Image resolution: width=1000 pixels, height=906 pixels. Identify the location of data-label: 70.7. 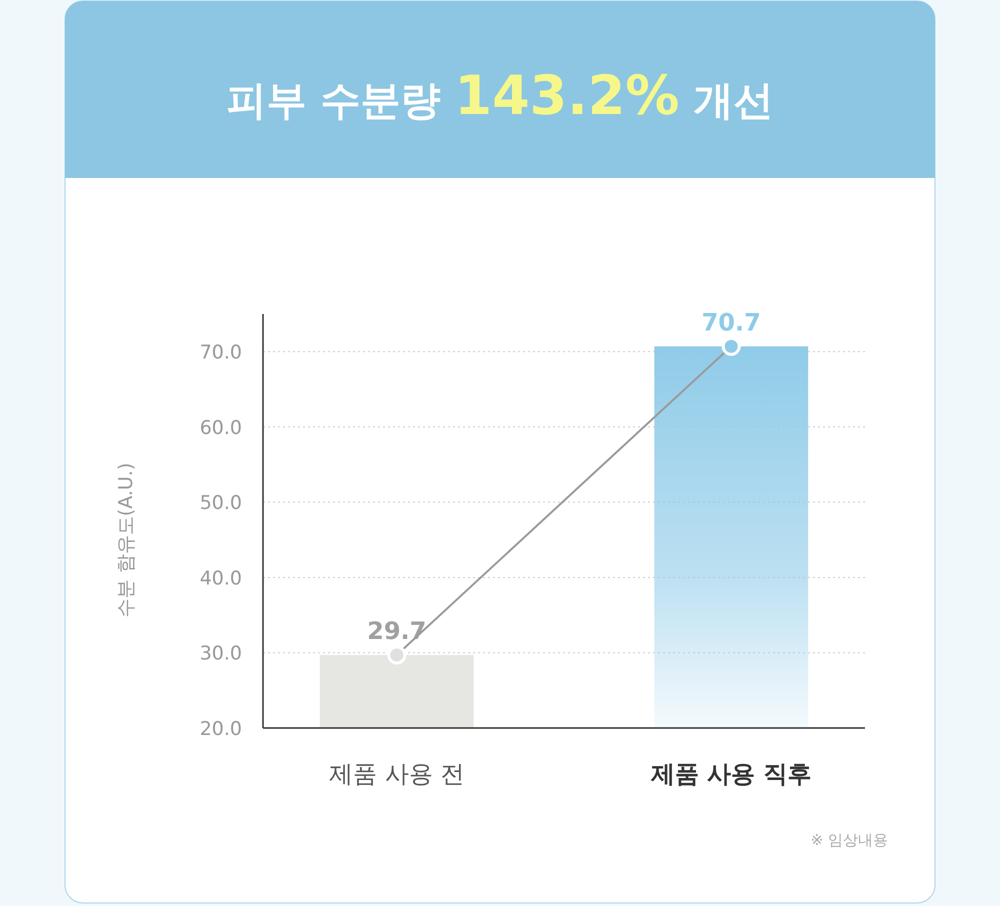
(731, 322).